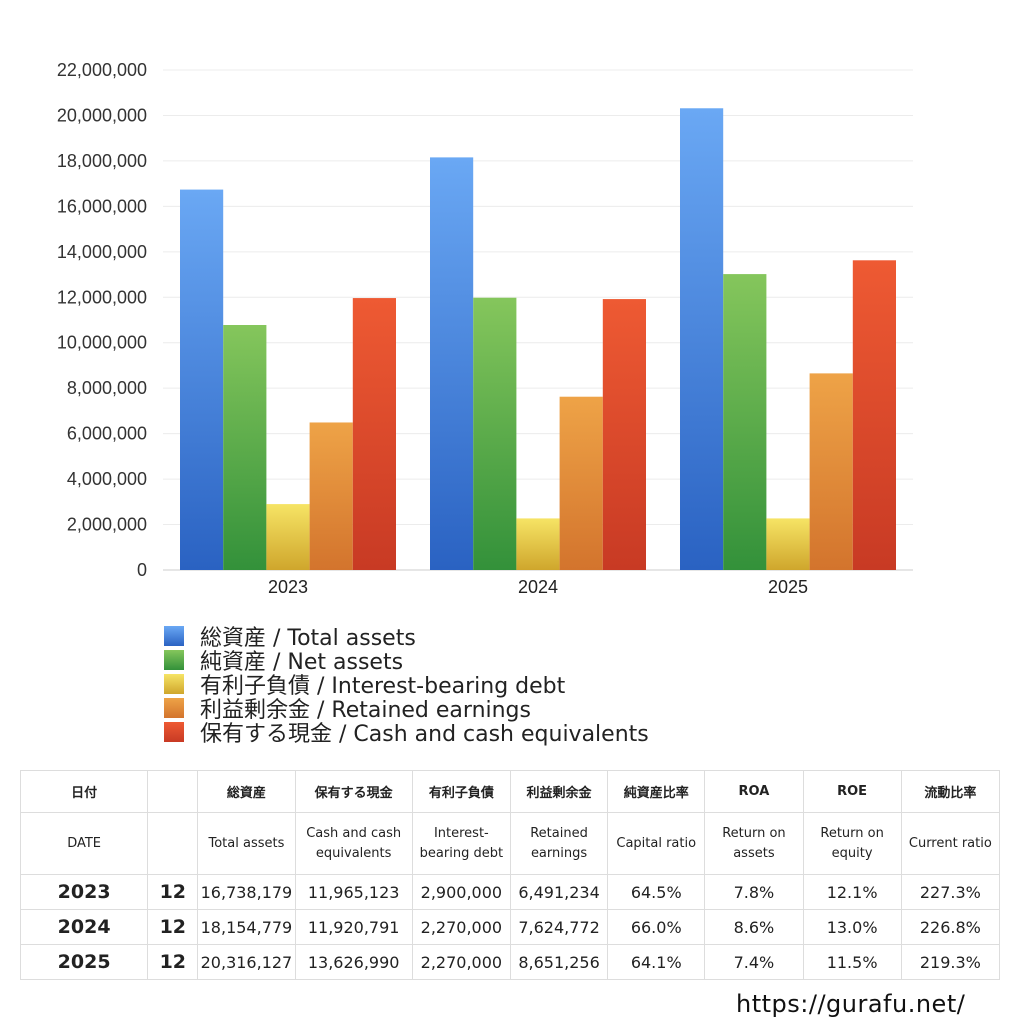  What do you see at coordinates (754, 962) in the screenshot?
I see `value-cell: 7.4%` at bounding box center [754, 962].